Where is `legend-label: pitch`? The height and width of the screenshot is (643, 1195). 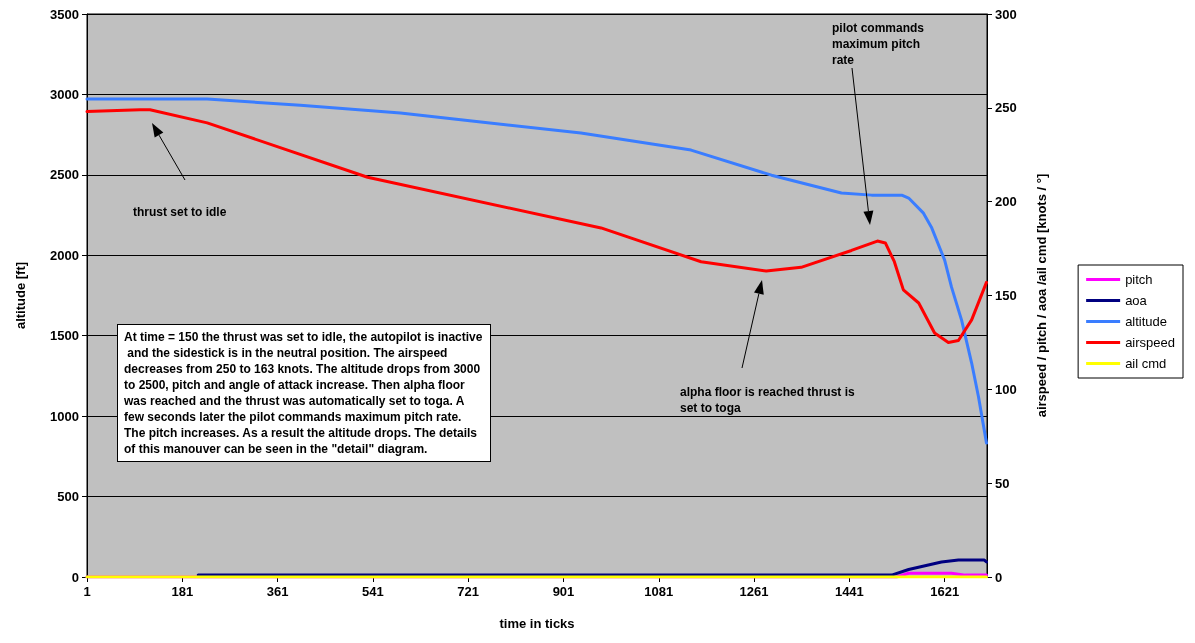 legend-label: pitch is located at coordinates (1139, 279).